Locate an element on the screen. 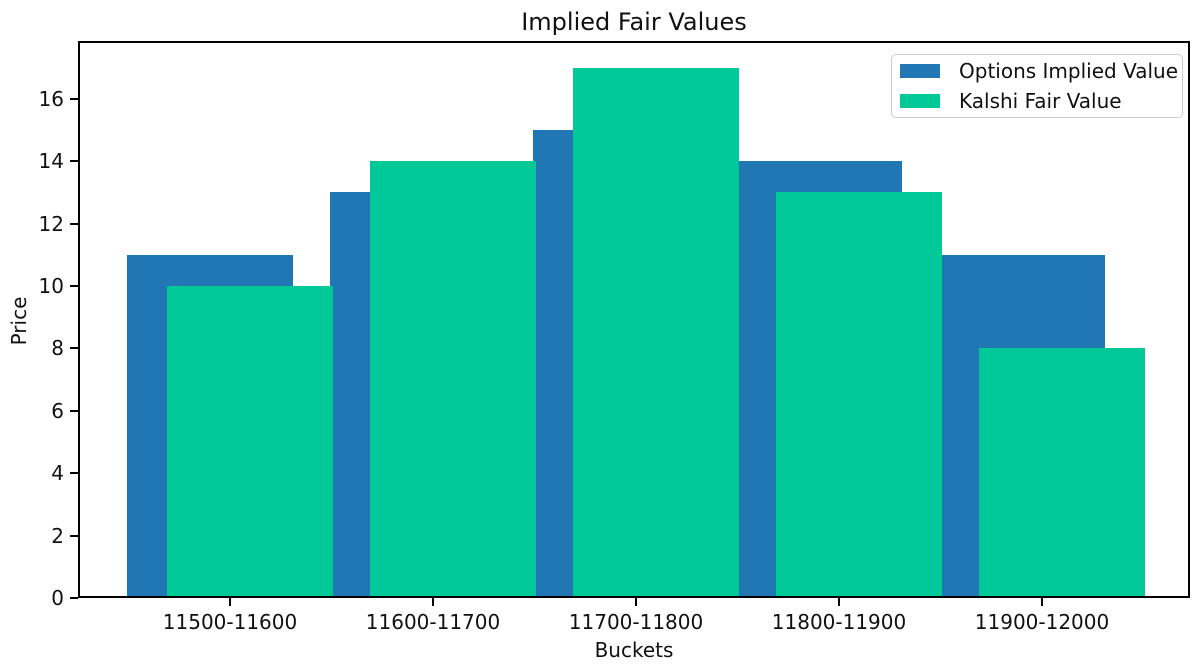 Image resolution: width=1200 pixels, height=666 pixels. legend: Options Implied Value Kalshi Fair Value is located at coordinates (1037, 86).